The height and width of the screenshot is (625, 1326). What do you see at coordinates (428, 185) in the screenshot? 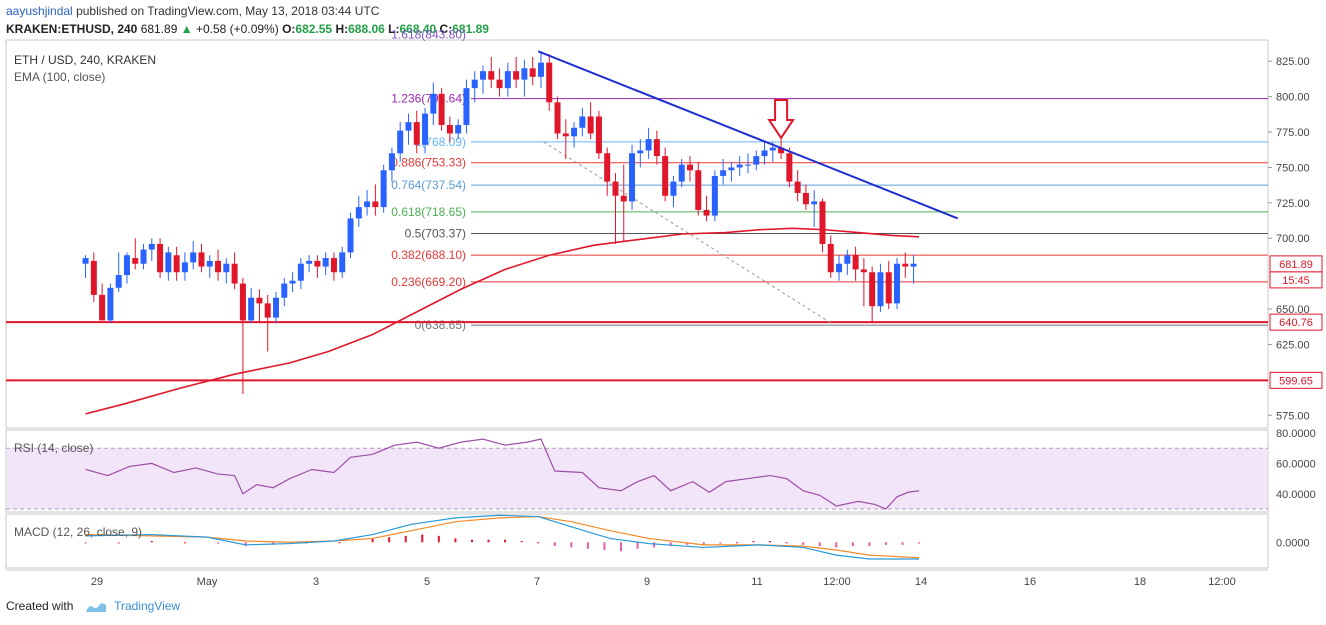
I see `fib-level-label: 0.764(737.54)` at bounding box center [428, 185].